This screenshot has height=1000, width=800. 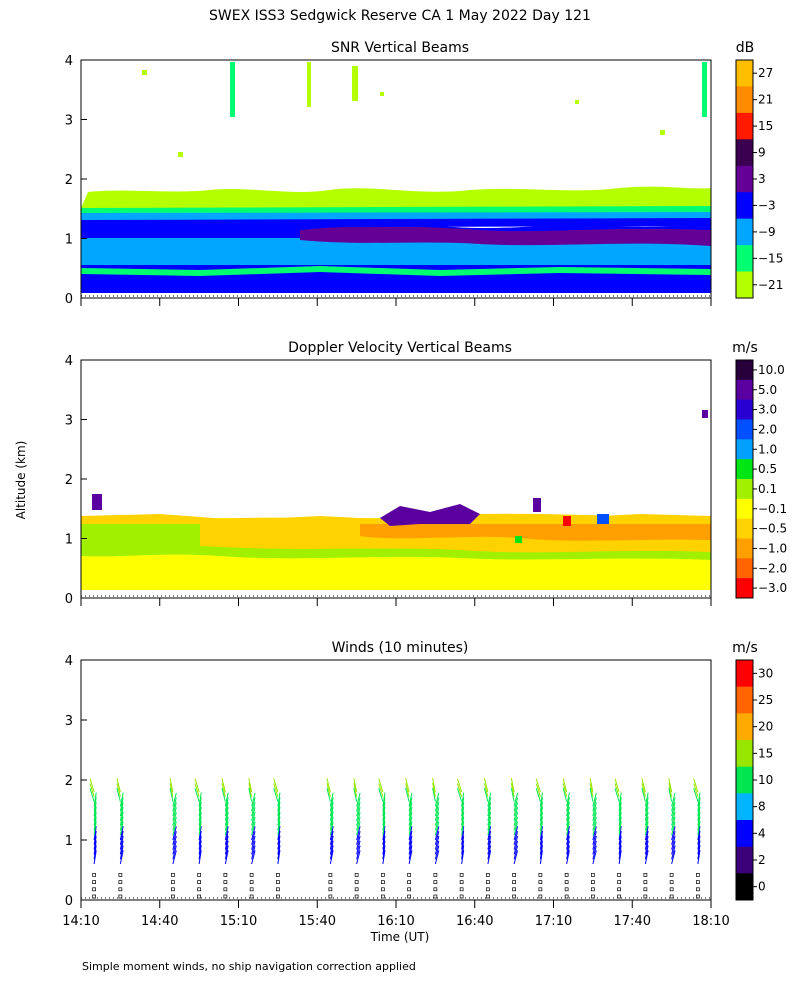 What do you see at coordinates (69, 480) in the screenshot?
I see `doppler-y-tick-label: 2` at bounding box center [69, 480].